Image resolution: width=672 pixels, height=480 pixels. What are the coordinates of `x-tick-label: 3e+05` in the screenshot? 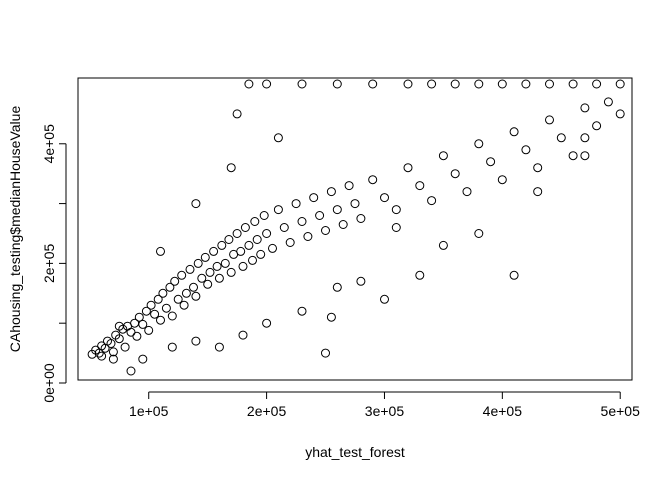 It's located at (385, 411).